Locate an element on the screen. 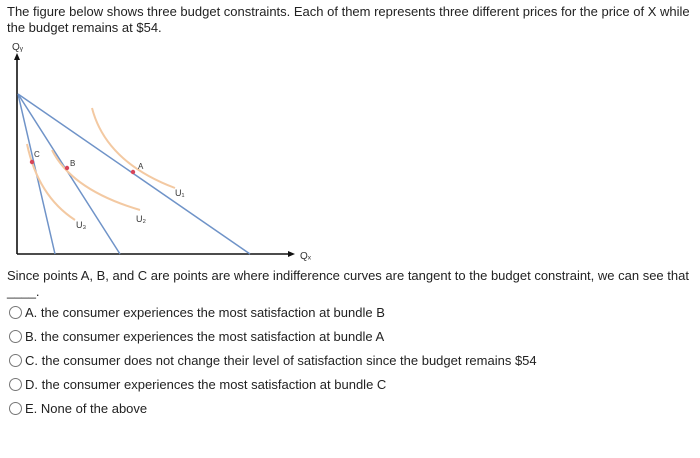  point-label-c: C is located at coordinates (37, 154).